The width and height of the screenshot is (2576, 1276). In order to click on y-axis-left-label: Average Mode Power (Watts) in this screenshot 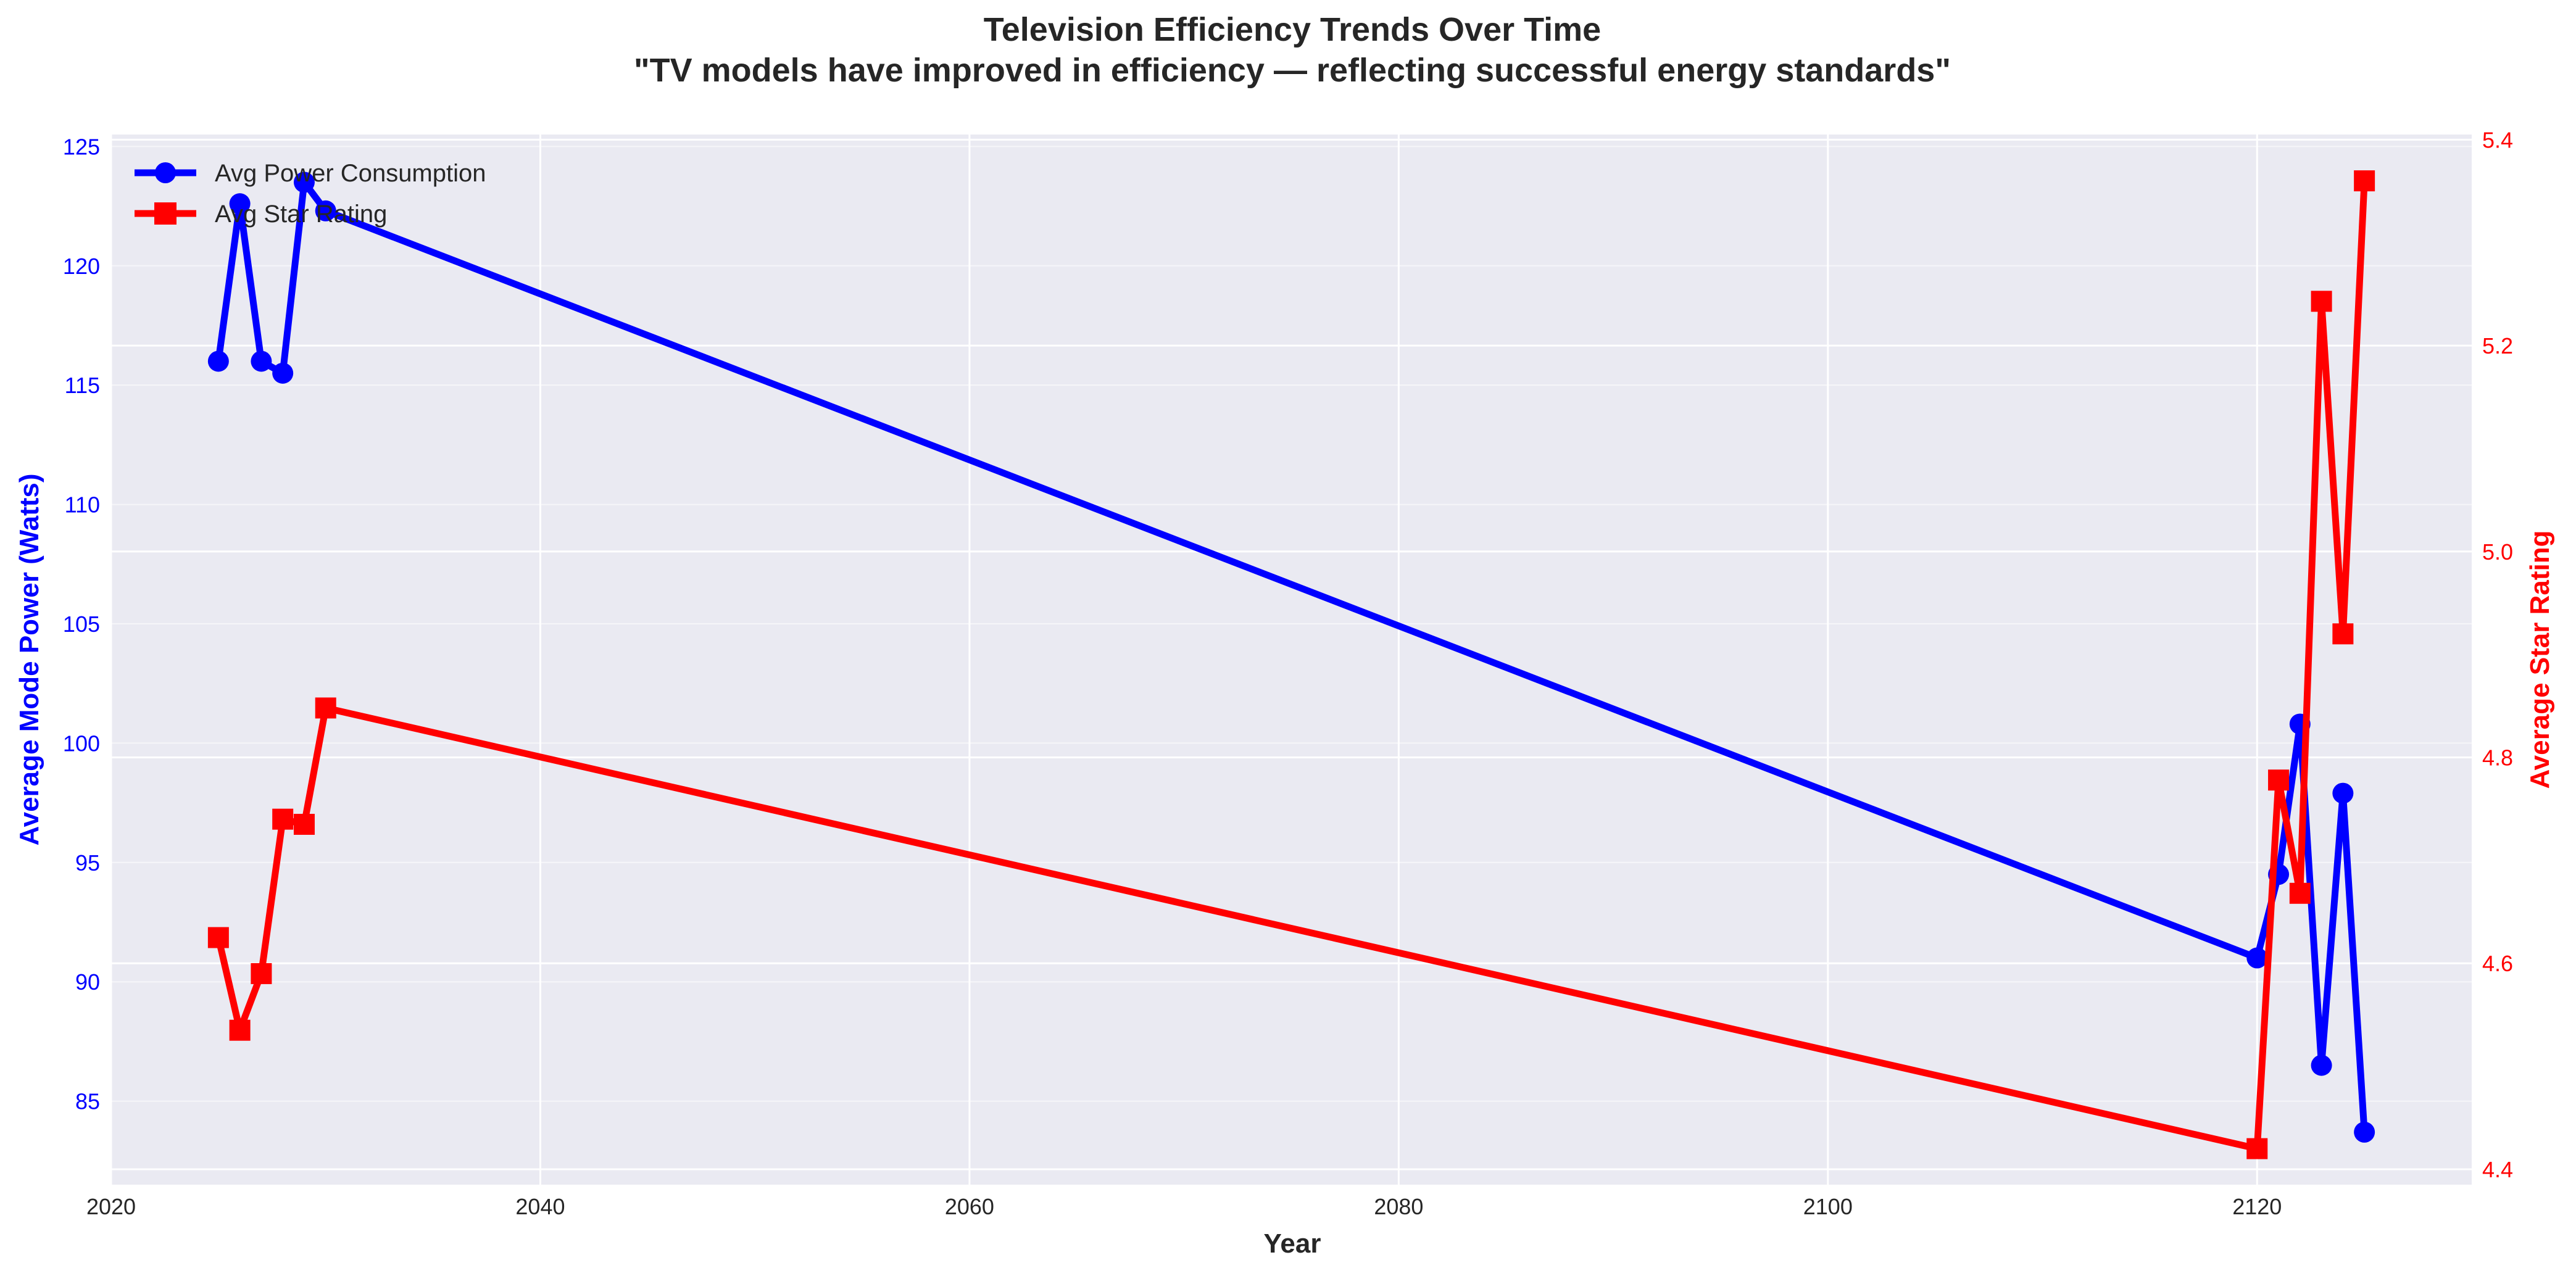, I will do `click(29, 659)`.